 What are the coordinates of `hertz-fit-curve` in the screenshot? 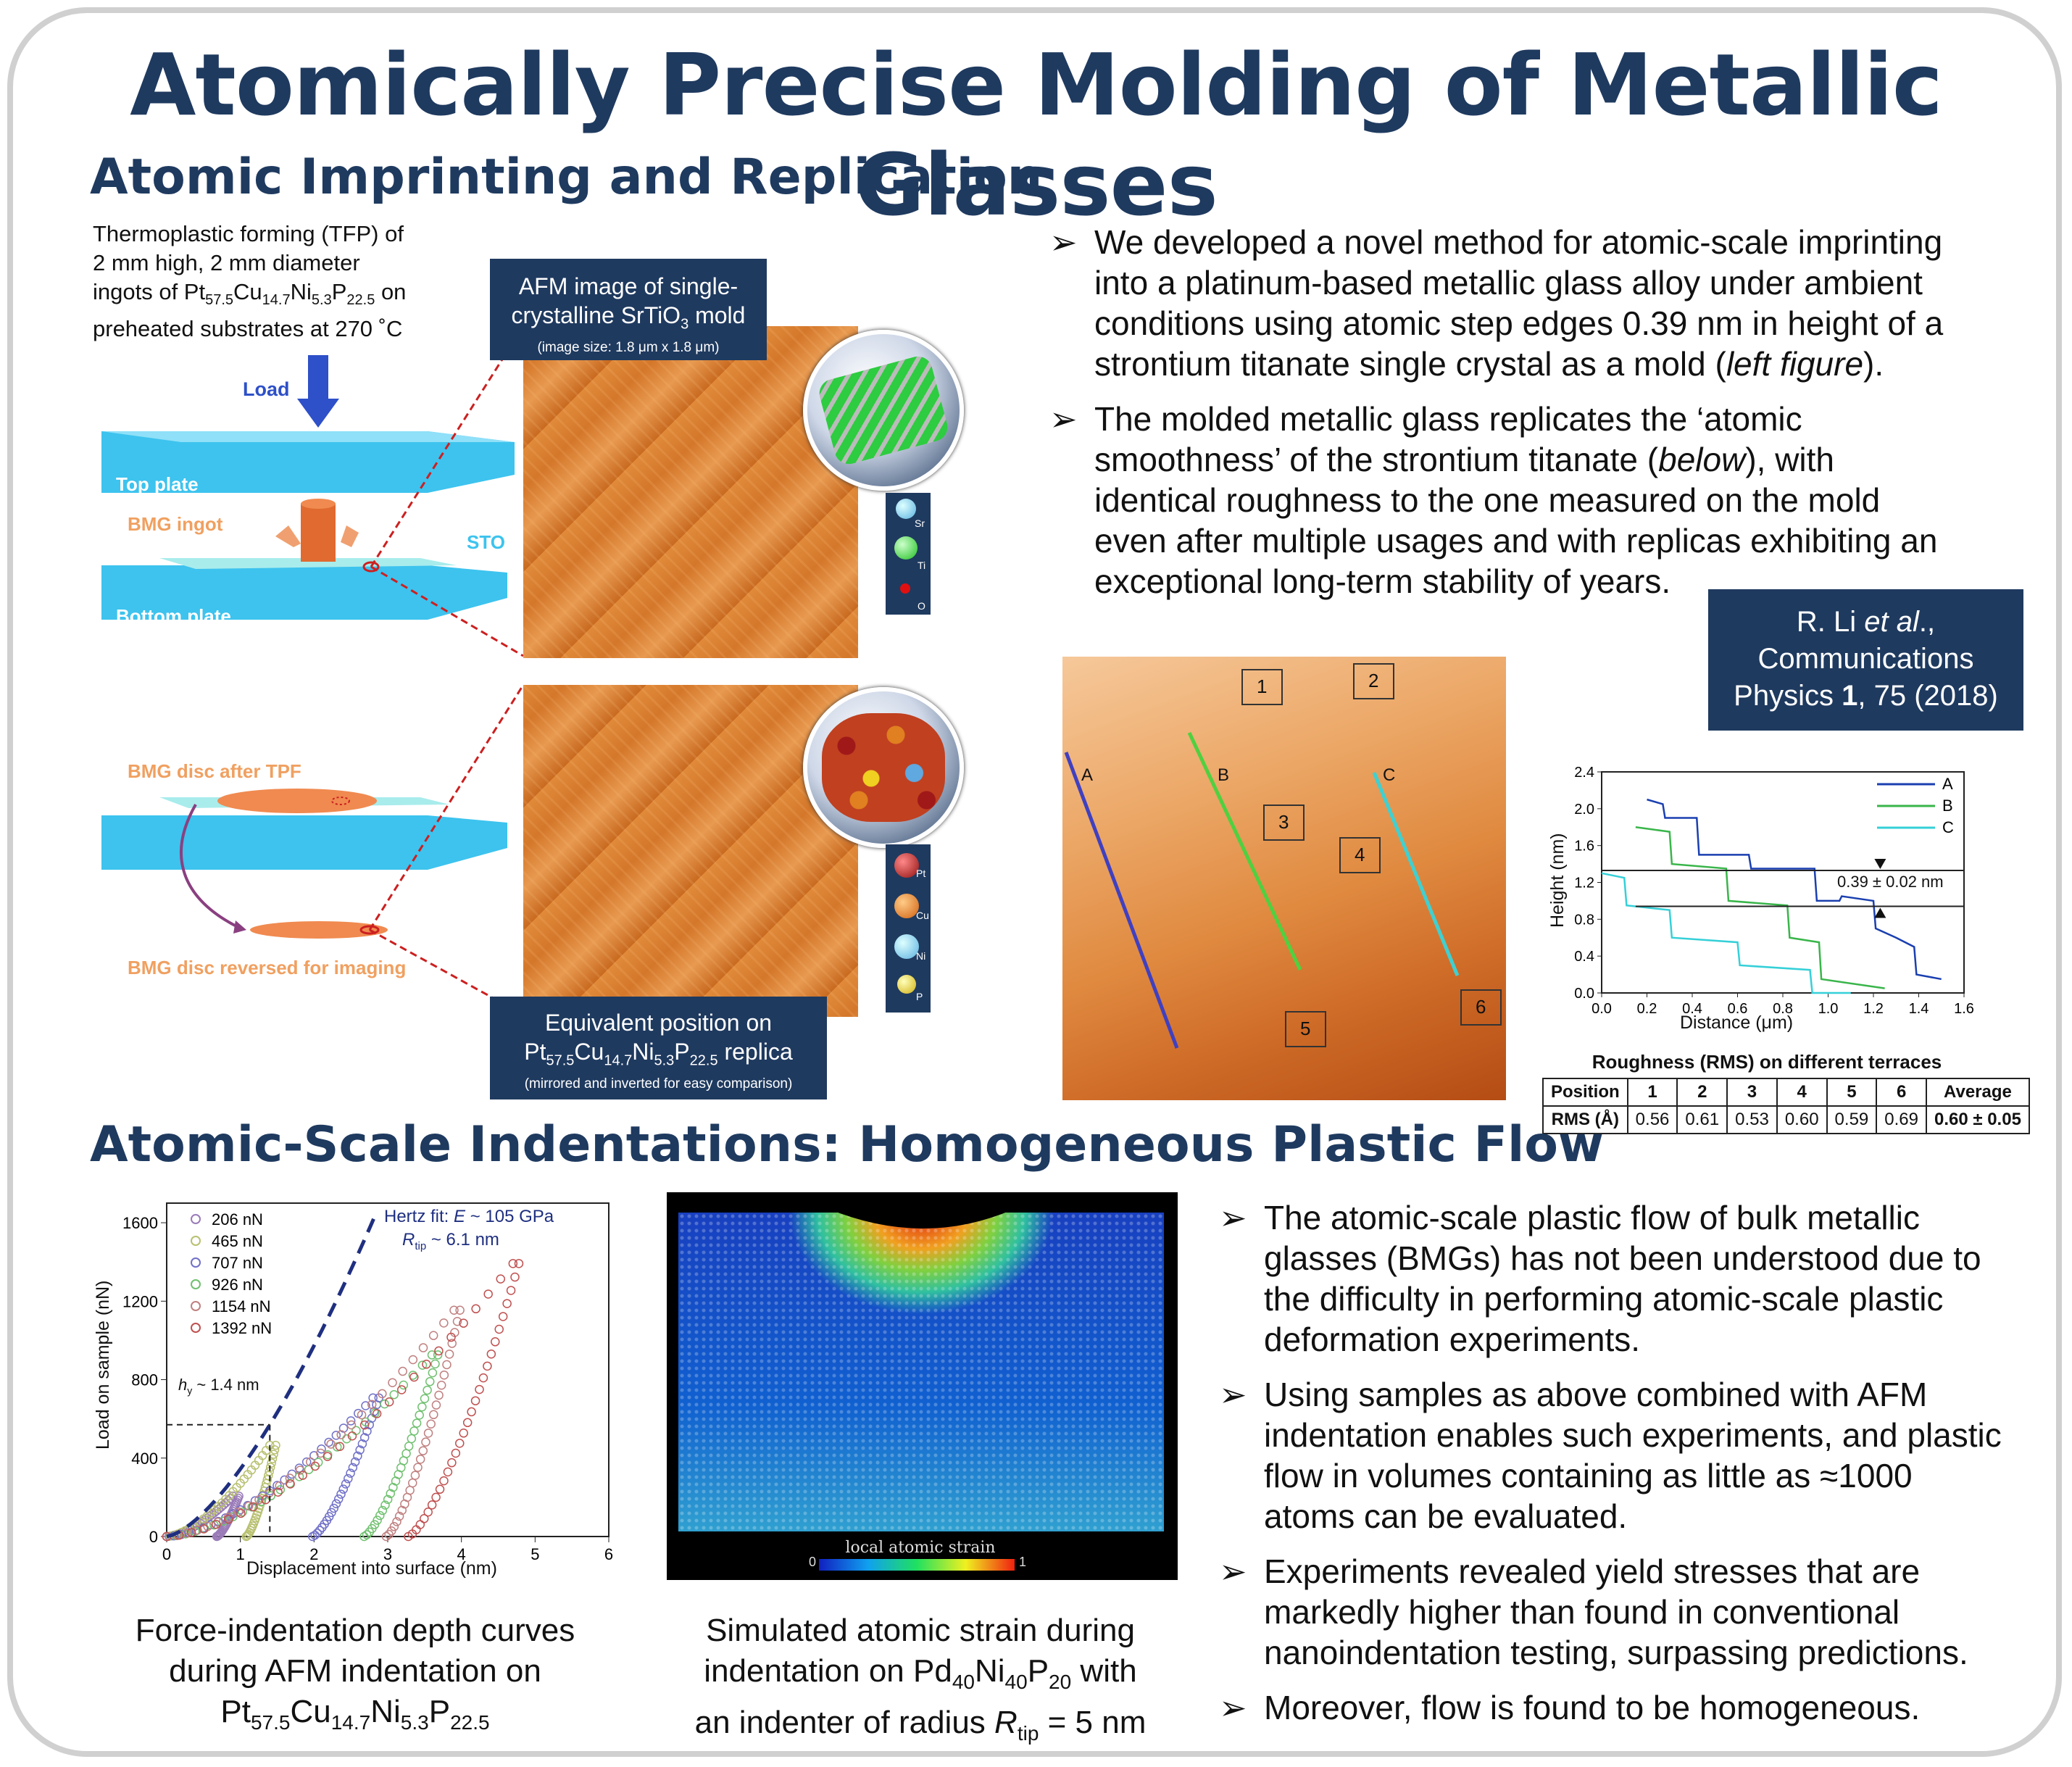 It's located at (272, 1375).